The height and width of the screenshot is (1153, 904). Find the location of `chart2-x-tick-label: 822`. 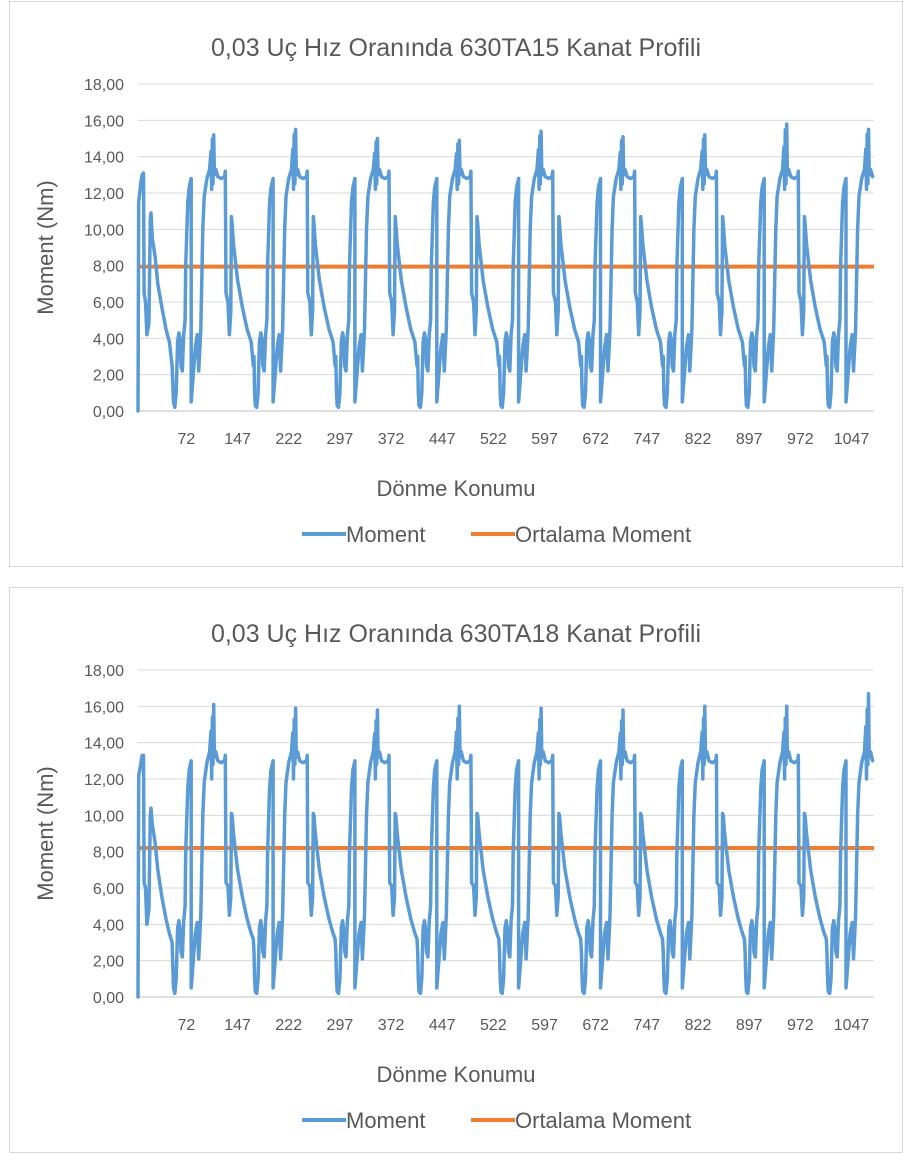

chart2-x-tick-label: 822 is located at coordinates (698, 1025).